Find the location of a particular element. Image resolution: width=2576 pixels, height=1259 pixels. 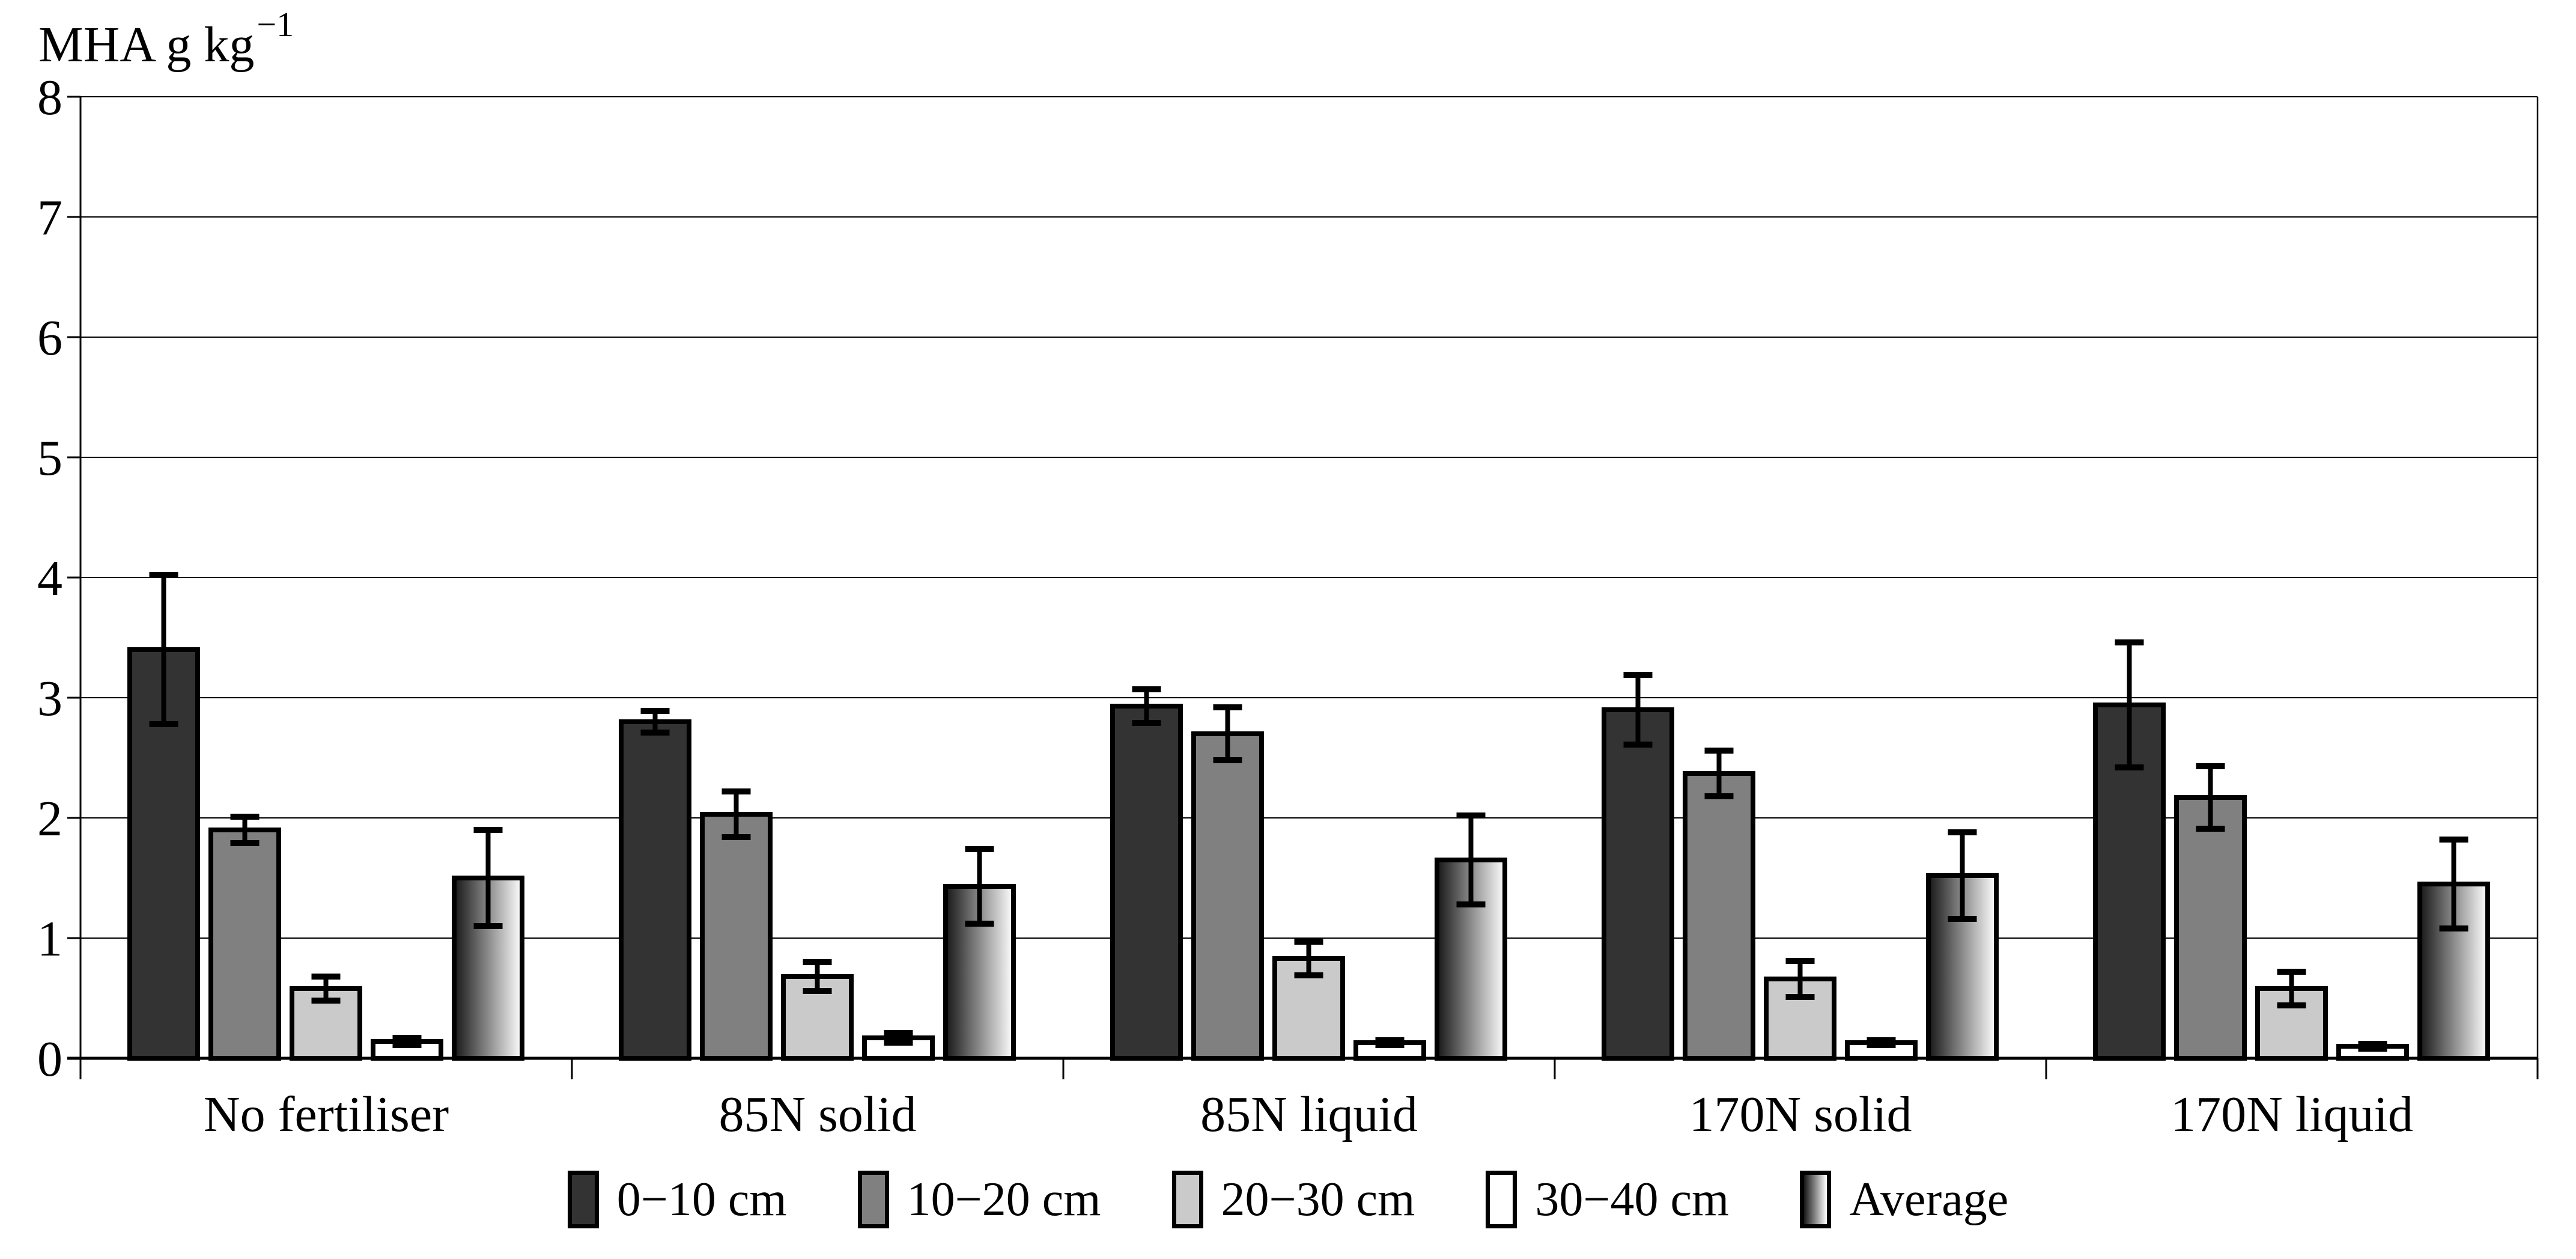

legend-swatch-average is located at coordinates (1816, 1199).